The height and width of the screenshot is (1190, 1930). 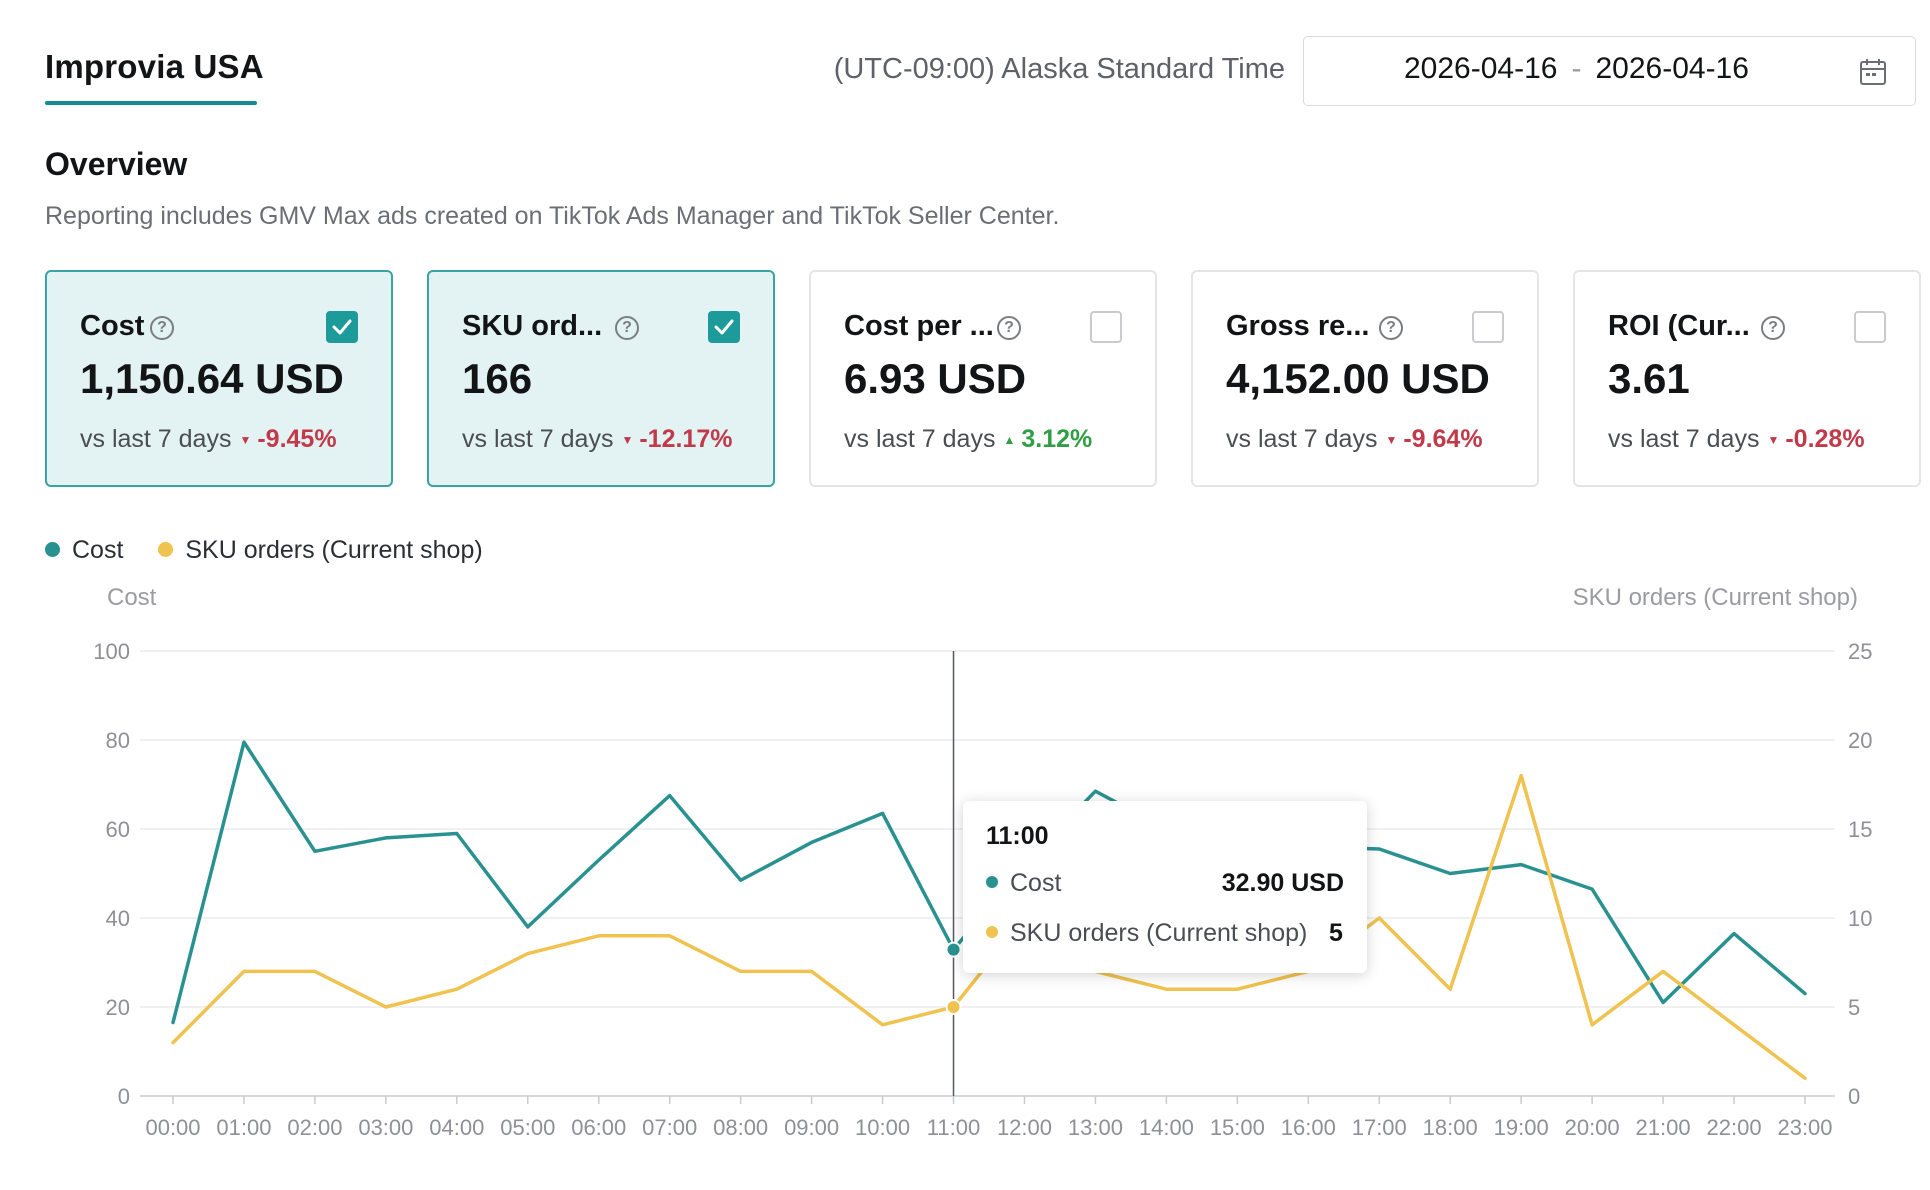 I want to click on delta-value: ▼ -12.17%, so click(x=676, y=439).